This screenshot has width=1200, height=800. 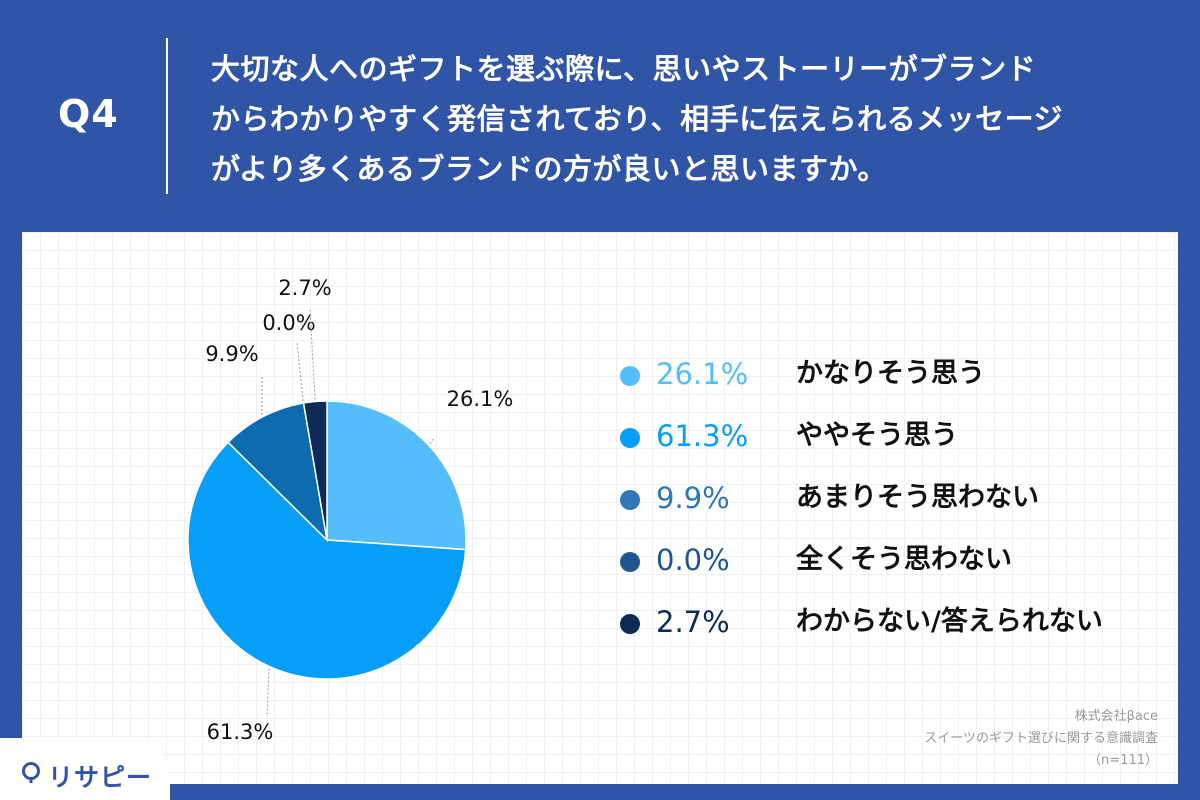 I want to click on source-company: 株式会社βace, so click(x=1116, y=716).